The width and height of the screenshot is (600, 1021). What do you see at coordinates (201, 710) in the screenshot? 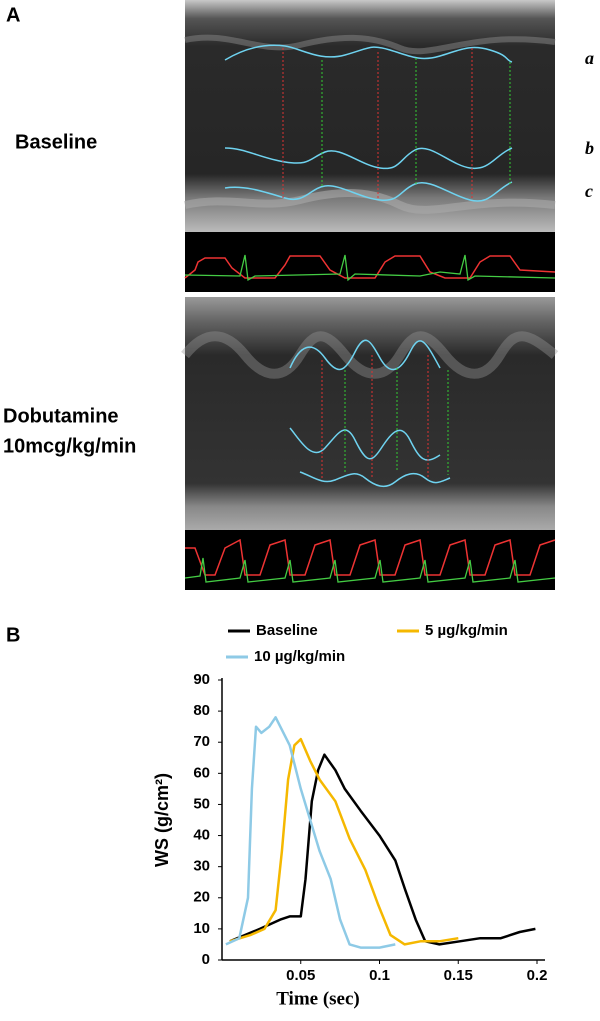
I see `y-tick-label: 80` at bounding box center [201, 710].